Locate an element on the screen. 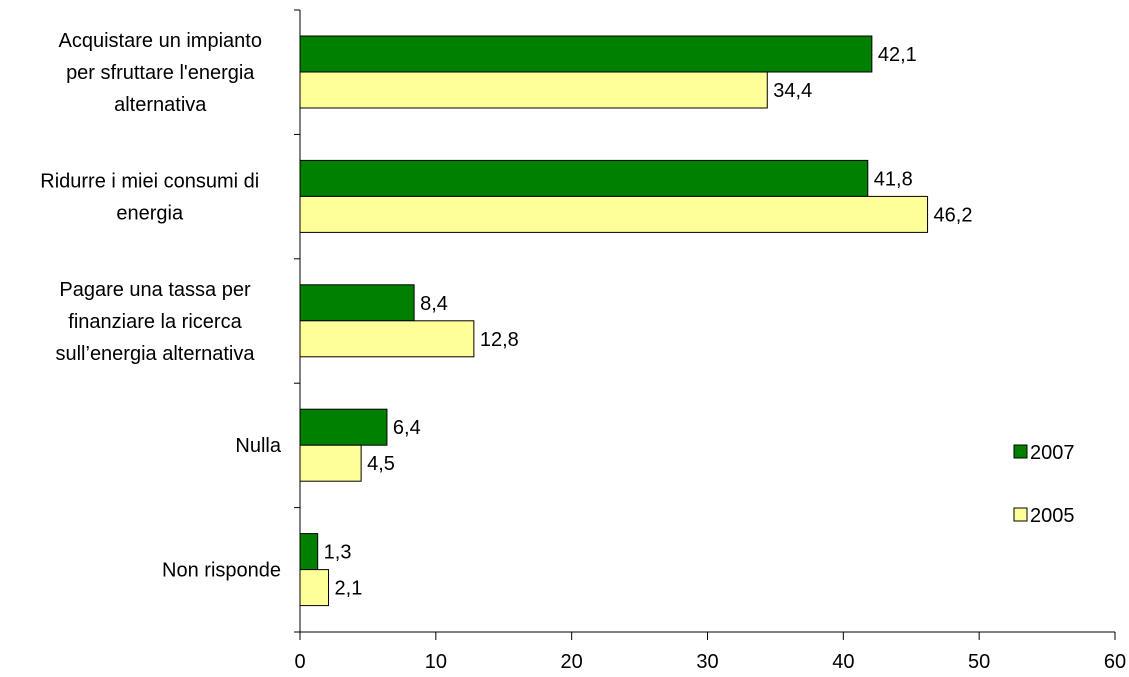 The width and height of the screenshot is (1129, 677). category-label-4: Non risponde is located at coordinates (221, 571).